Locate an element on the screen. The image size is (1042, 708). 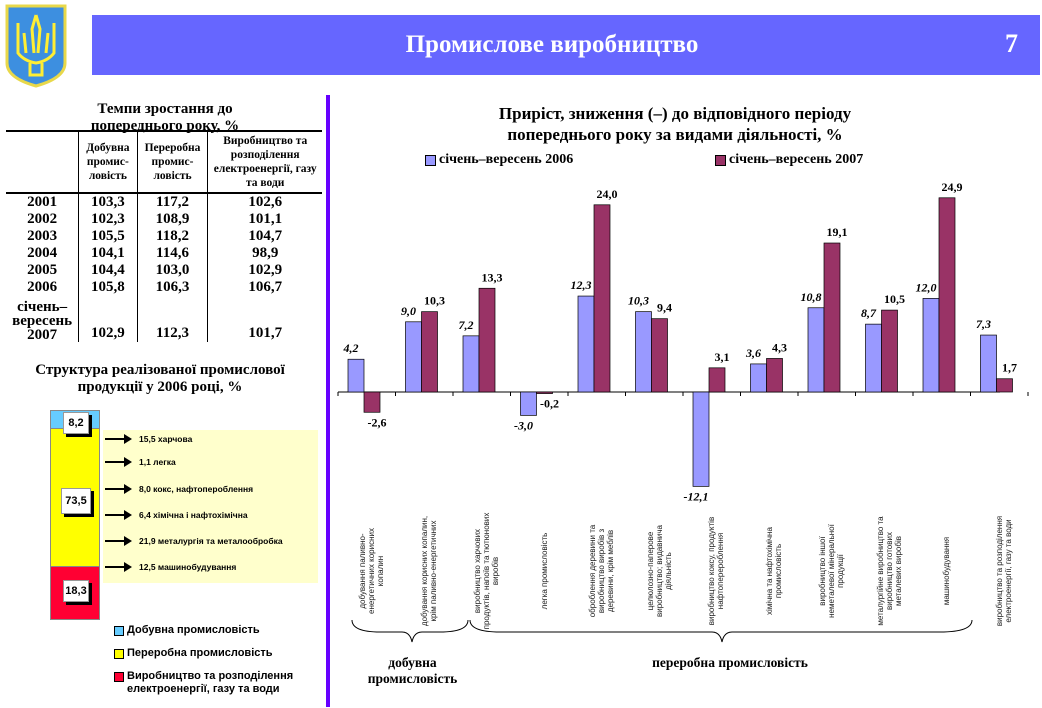
data-label: 19,1 is located at coordinates (837, 232).